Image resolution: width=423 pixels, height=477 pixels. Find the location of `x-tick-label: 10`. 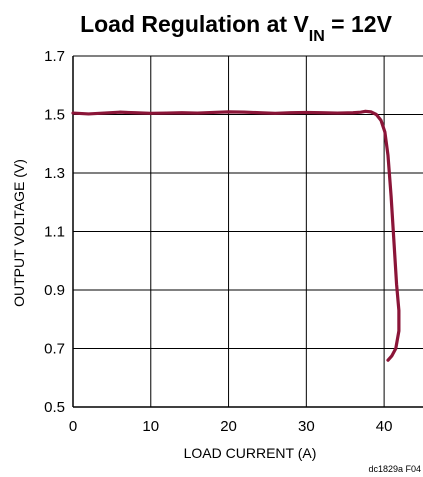

x-tick-label: 10 is located at coordinates (150, 426).